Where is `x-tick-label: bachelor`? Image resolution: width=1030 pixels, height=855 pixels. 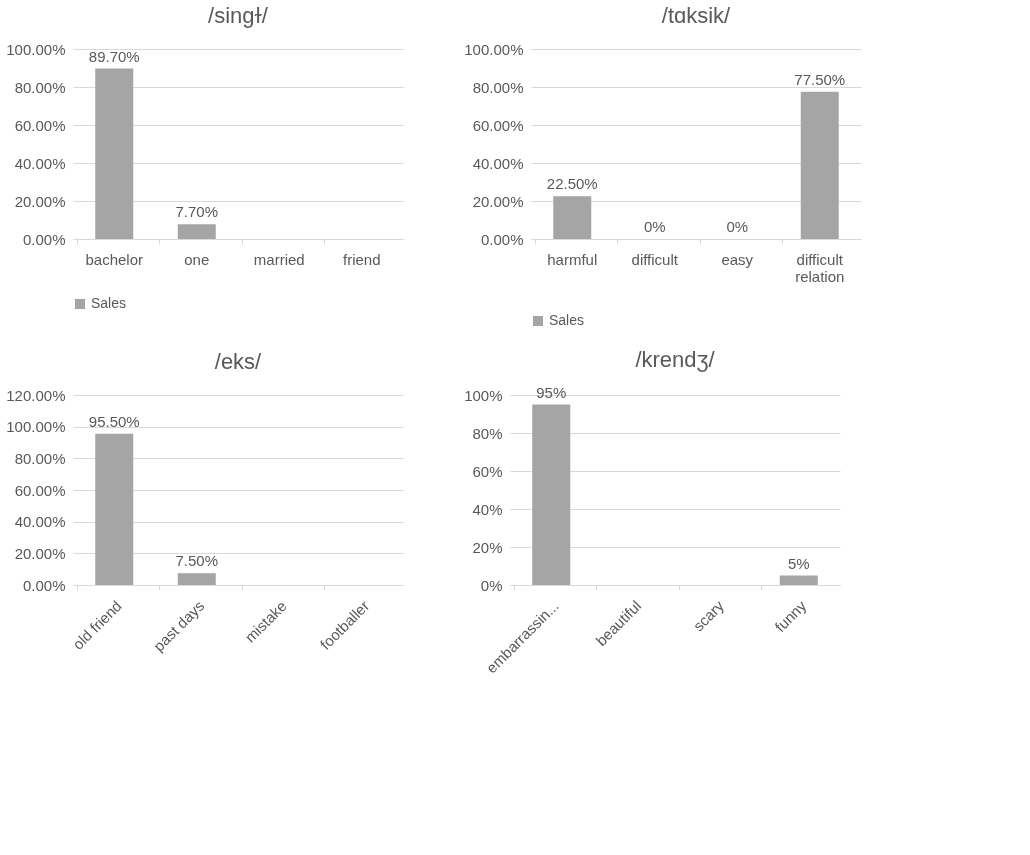
x-tick-label: bachelor is located at coordinates (114, 259).